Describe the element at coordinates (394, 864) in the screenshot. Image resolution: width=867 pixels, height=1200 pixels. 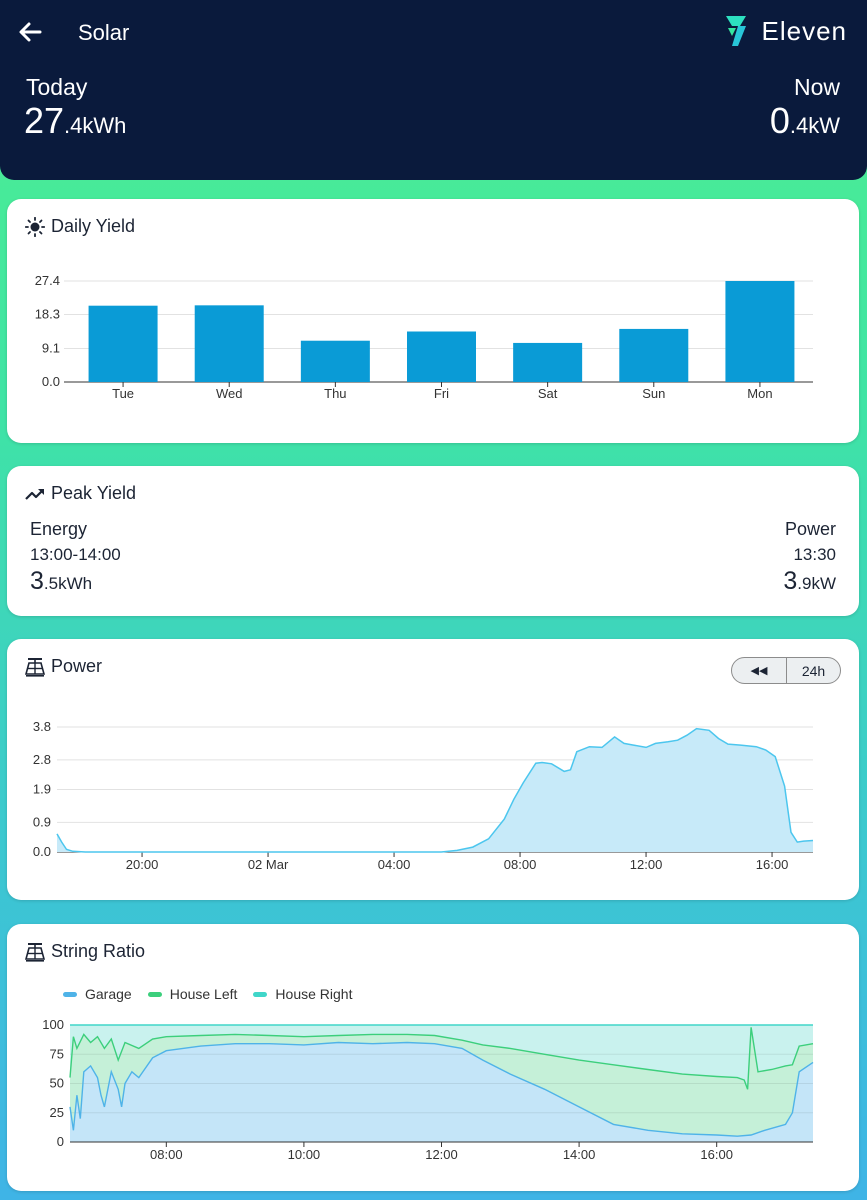
I see `x-tick-label: 04:00` at that location.